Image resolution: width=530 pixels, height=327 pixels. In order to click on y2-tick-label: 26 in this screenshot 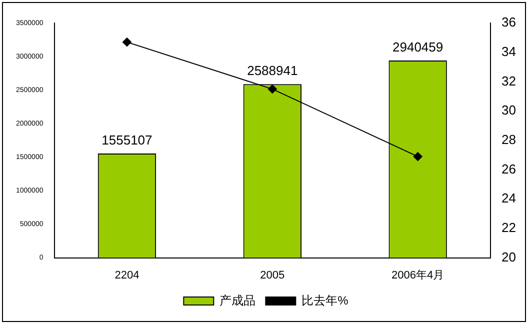, I will do `click(509, 168)`.